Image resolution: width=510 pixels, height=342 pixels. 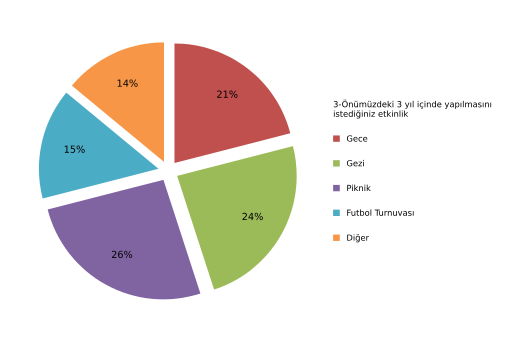 What do you see at coordinates (227, 94) in the screenshot?
I see `data-label: 21%` at bounding box center [227, 94].